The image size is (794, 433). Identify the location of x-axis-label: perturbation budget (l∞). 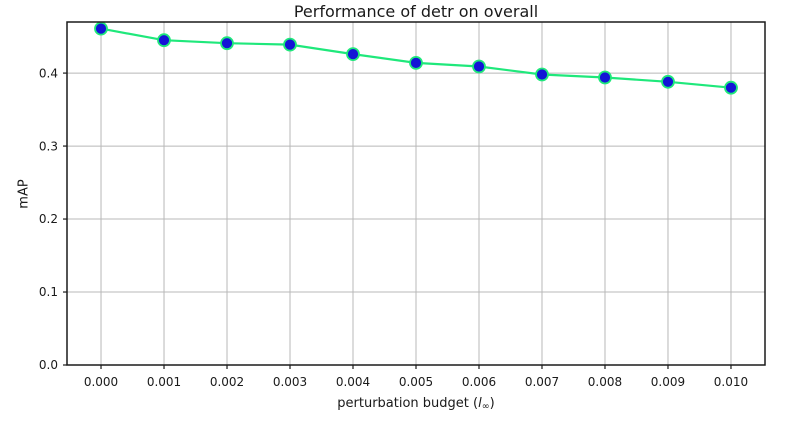
(416, 404).